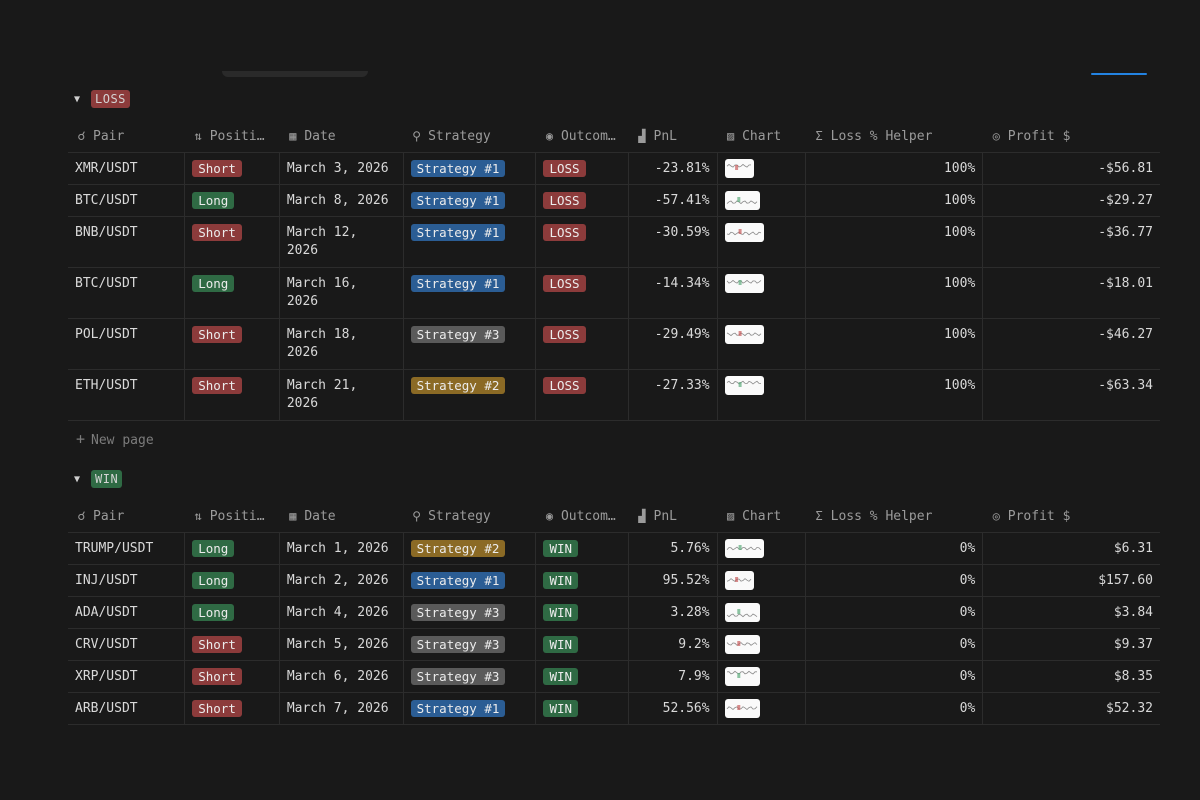 The height and width of the screenshot is (800, 1200). Describe the element at coordinates (1071, 293) in the screenshot. I see `profit-cell: -$18.01` at that location.